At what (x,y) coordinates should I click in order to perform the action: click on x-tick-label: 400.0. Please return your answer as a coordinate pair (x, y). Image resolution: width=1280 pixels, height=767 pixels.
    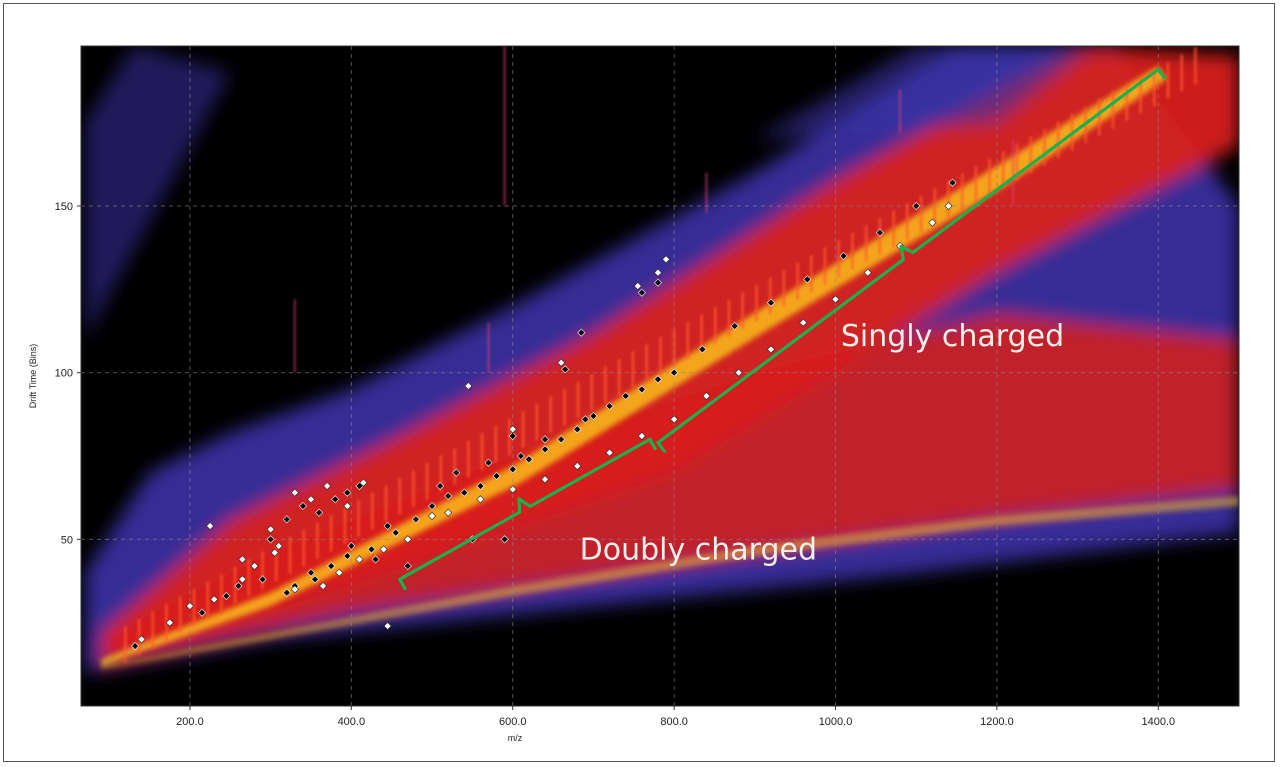
    Looking at the image, I should click on (352, 722).